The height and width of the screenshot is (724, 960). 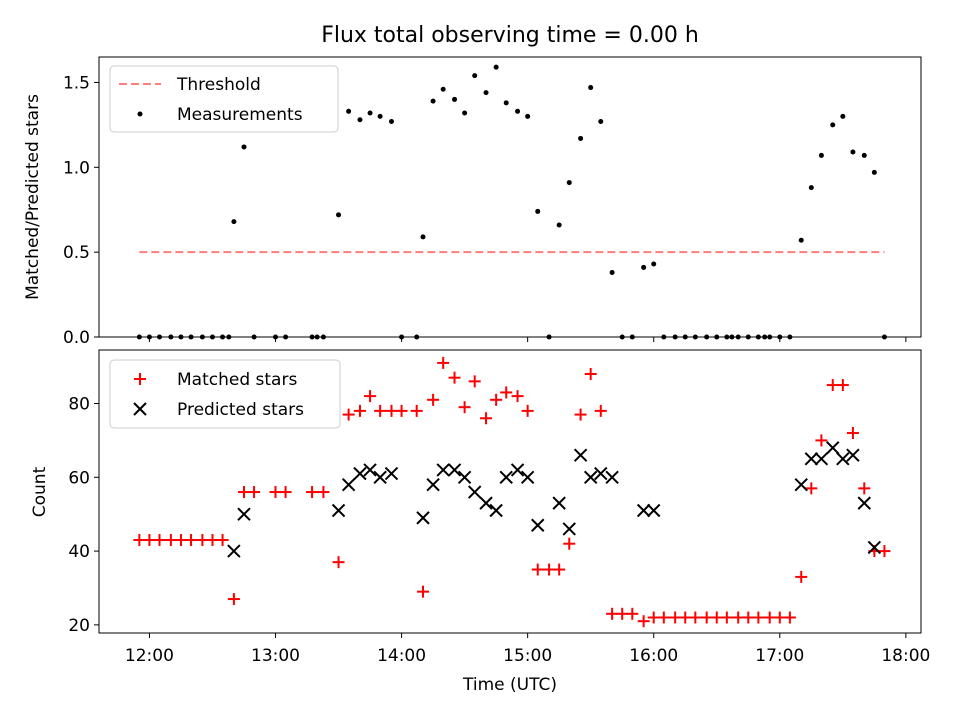 What do you see at coordinates (527, 339) in the screenshot?
I see `top-x-ticks` at bounding box center [527, 339].